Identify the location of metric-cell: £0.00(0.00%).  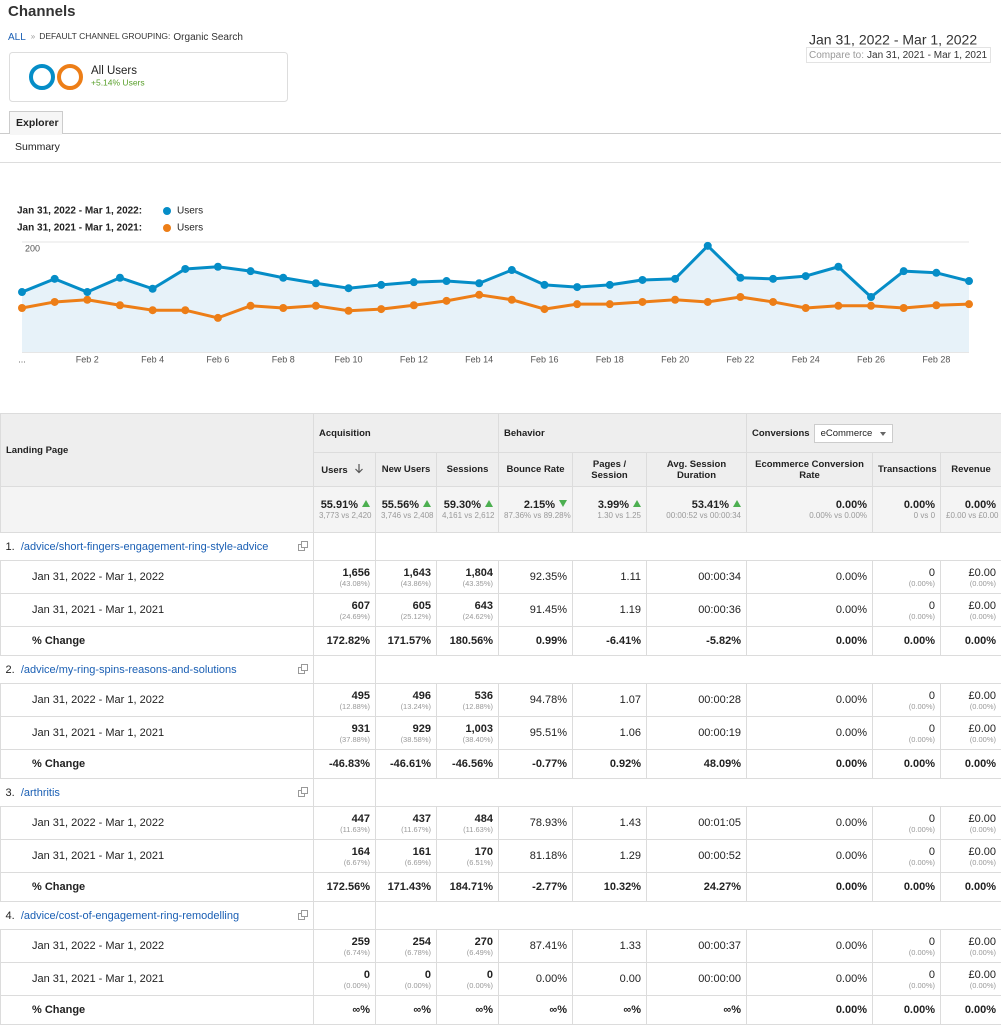
(971, 577).